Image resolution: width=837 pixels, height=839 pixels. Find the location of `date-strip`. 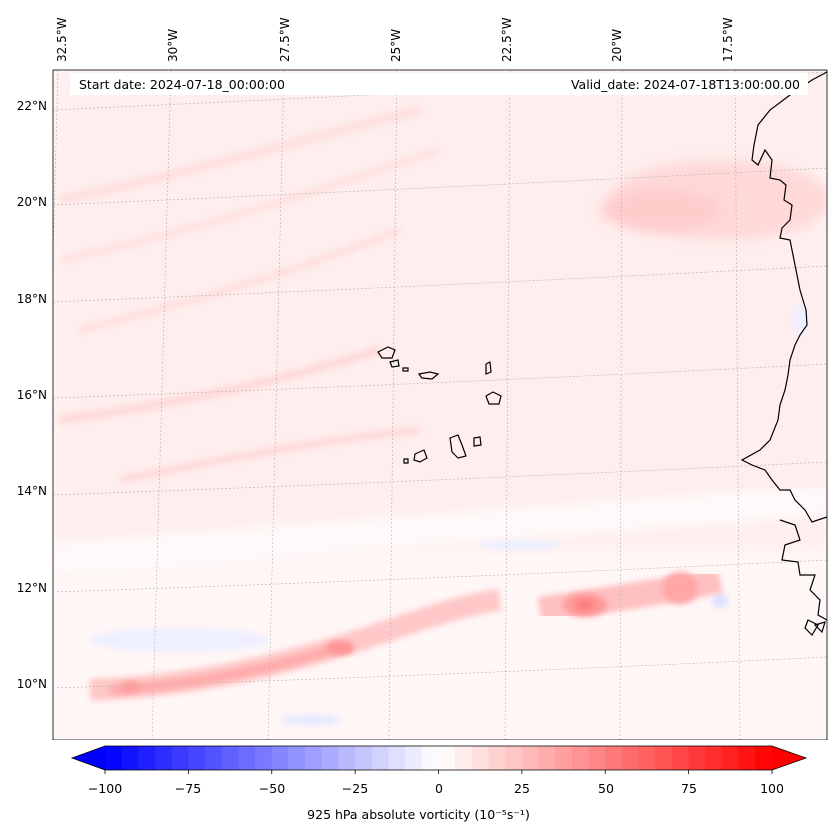

date-strip is located at coordinates (439, 84).